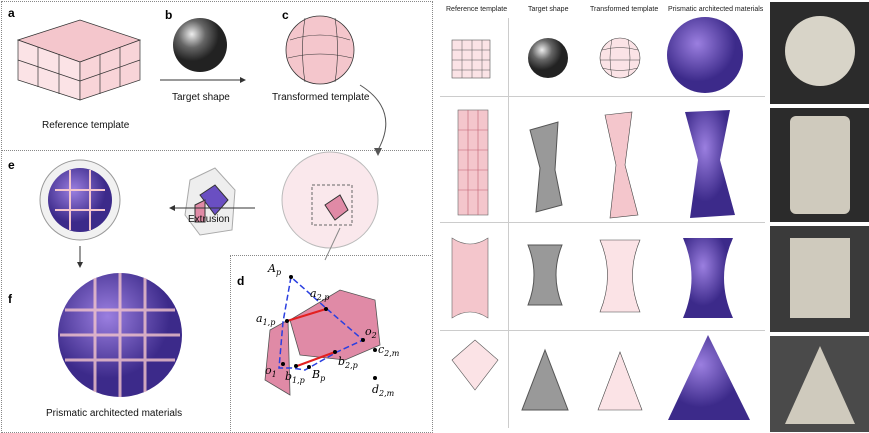 This screenshot has width=869, height=433. What do you see at coordinates (11, 165) in the screenshot?
I see `panel-label-e: e` at bounding box center [11, 165].